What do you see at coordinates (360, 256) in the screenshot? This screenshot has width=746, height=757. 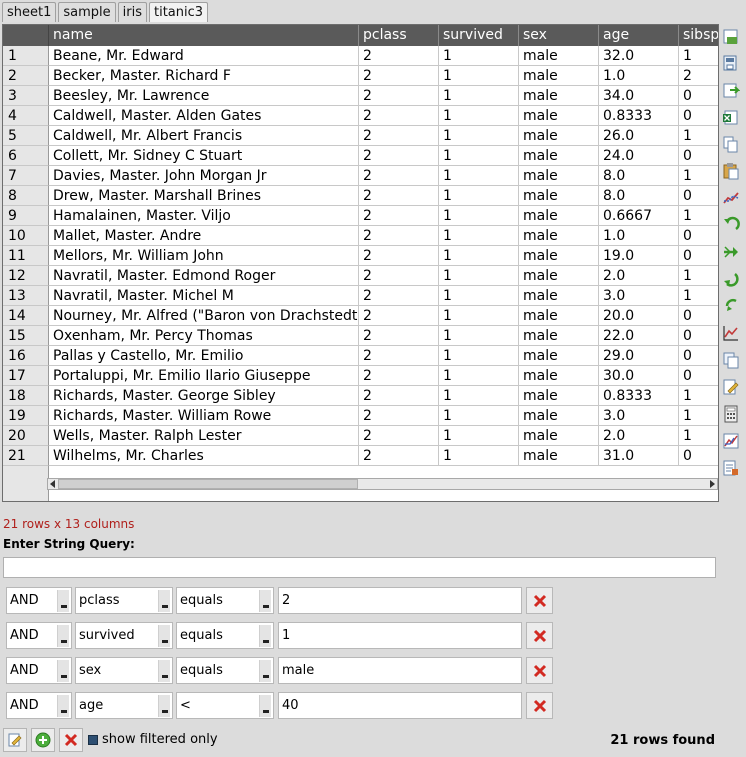 I see `table-row: 11 Mellors, Mr. William John 2 1 male 19.0 0` at bounding box center [360, 256].